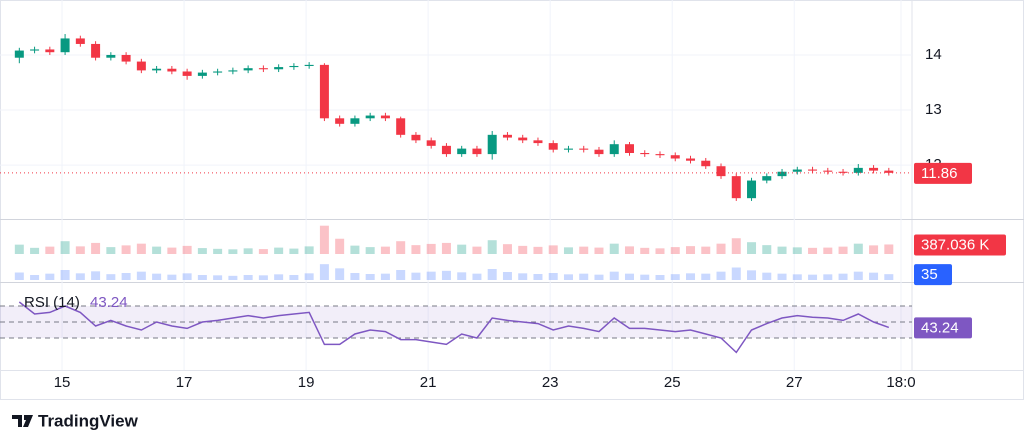 Image resolution: width=1024 pixels, height=445 pixels. I want to click on x-tick-label: 19, so click(306, 382).